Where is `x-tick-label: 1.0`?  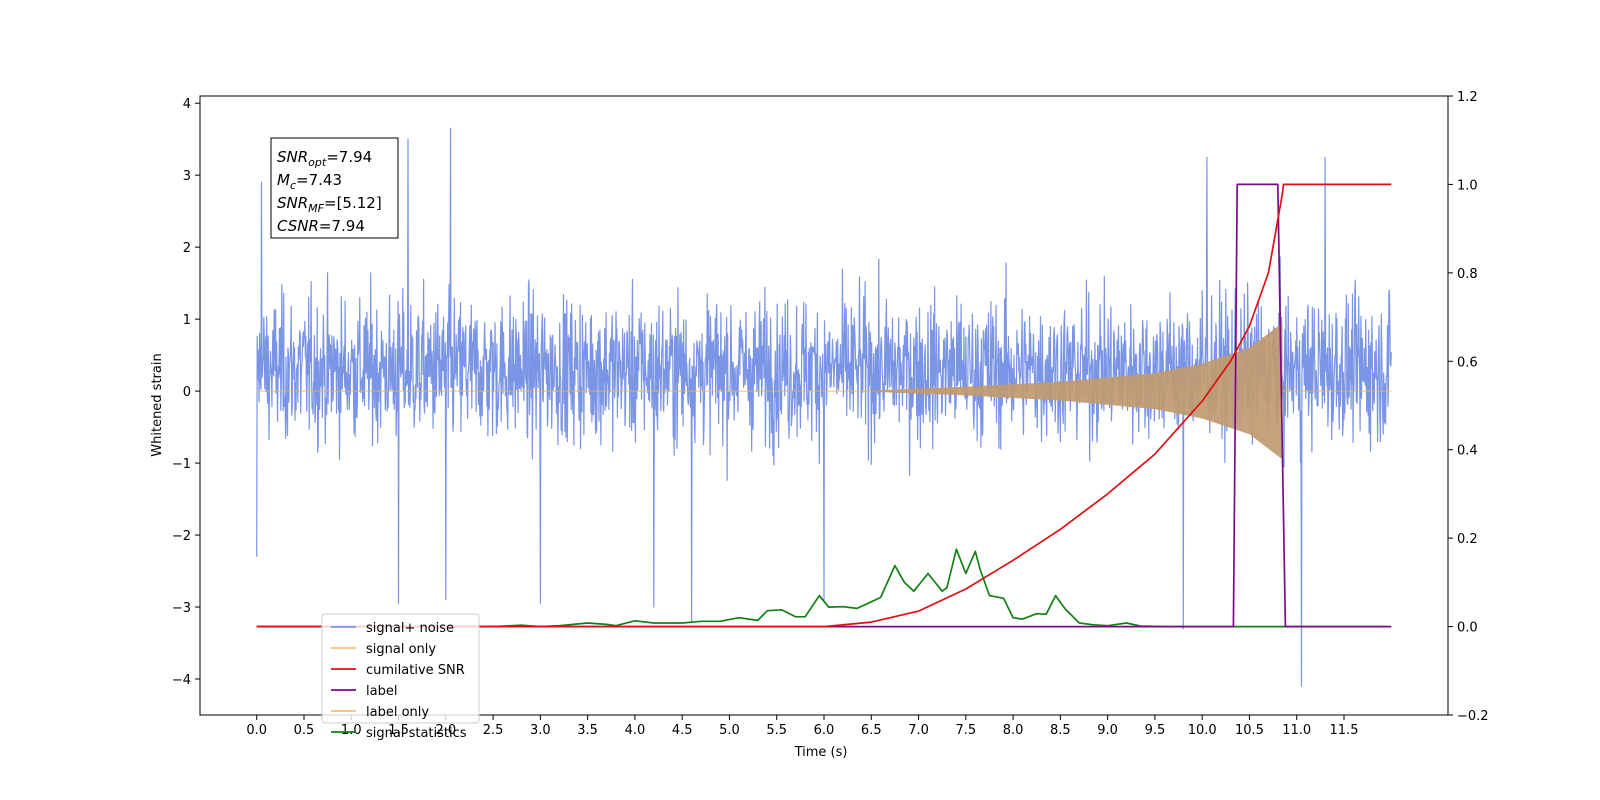
x-tick-label: 1.0 is located at coordinates (351, 730).